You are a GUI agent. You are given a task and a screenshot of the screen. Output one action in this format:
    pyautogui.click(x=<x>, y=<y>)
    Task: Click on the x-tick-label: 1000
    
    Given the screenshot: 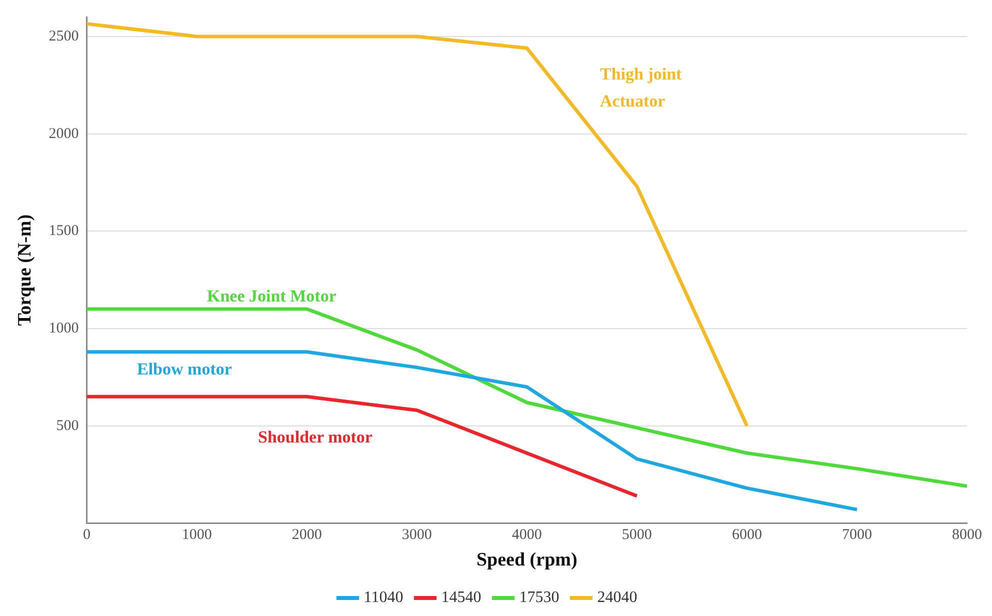 What is the action you would take?
    pyautogui.click(x=197, y=535)
    